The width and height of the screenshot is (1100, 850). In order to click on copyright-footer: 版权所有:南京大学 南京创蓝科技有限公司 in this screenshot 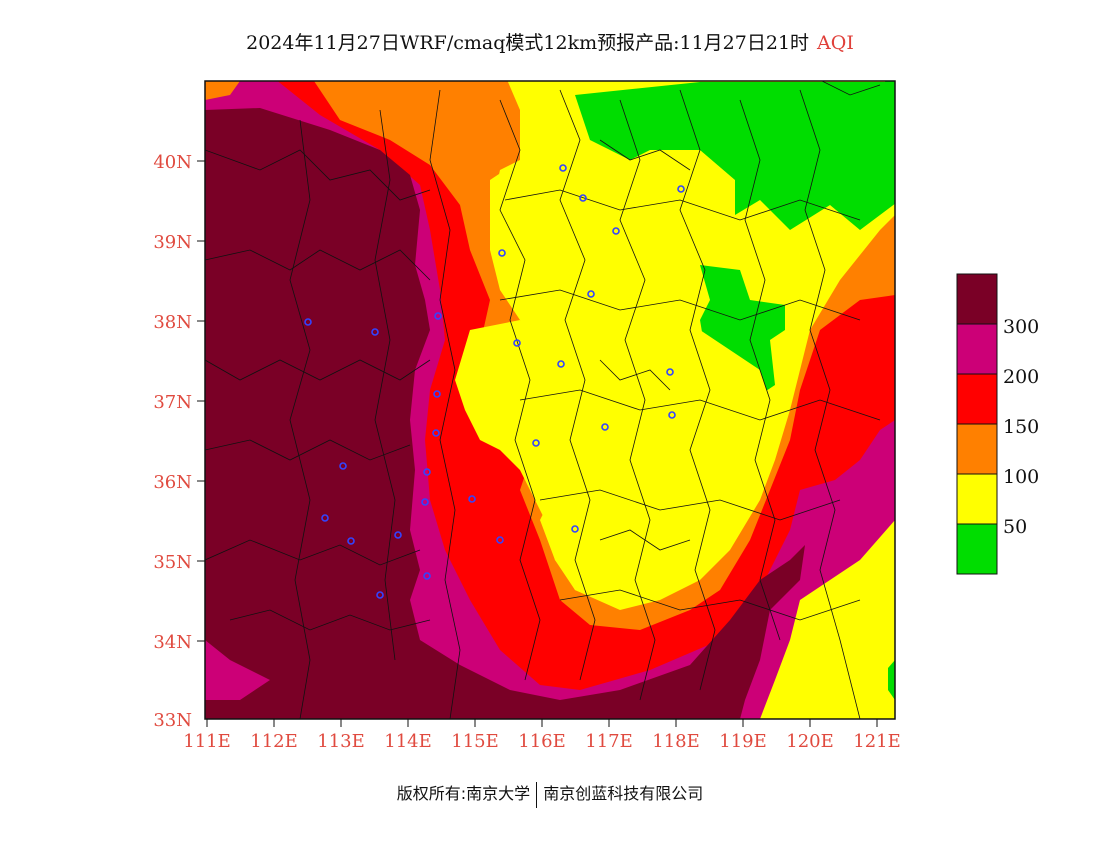, I will do `click(550, 794)`.